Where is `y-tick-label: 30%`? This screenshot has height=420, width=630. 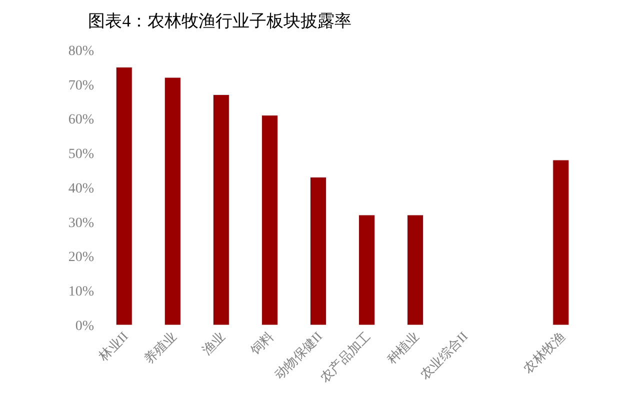 y-tick-label: 30% is located at coordinates (81, 223).